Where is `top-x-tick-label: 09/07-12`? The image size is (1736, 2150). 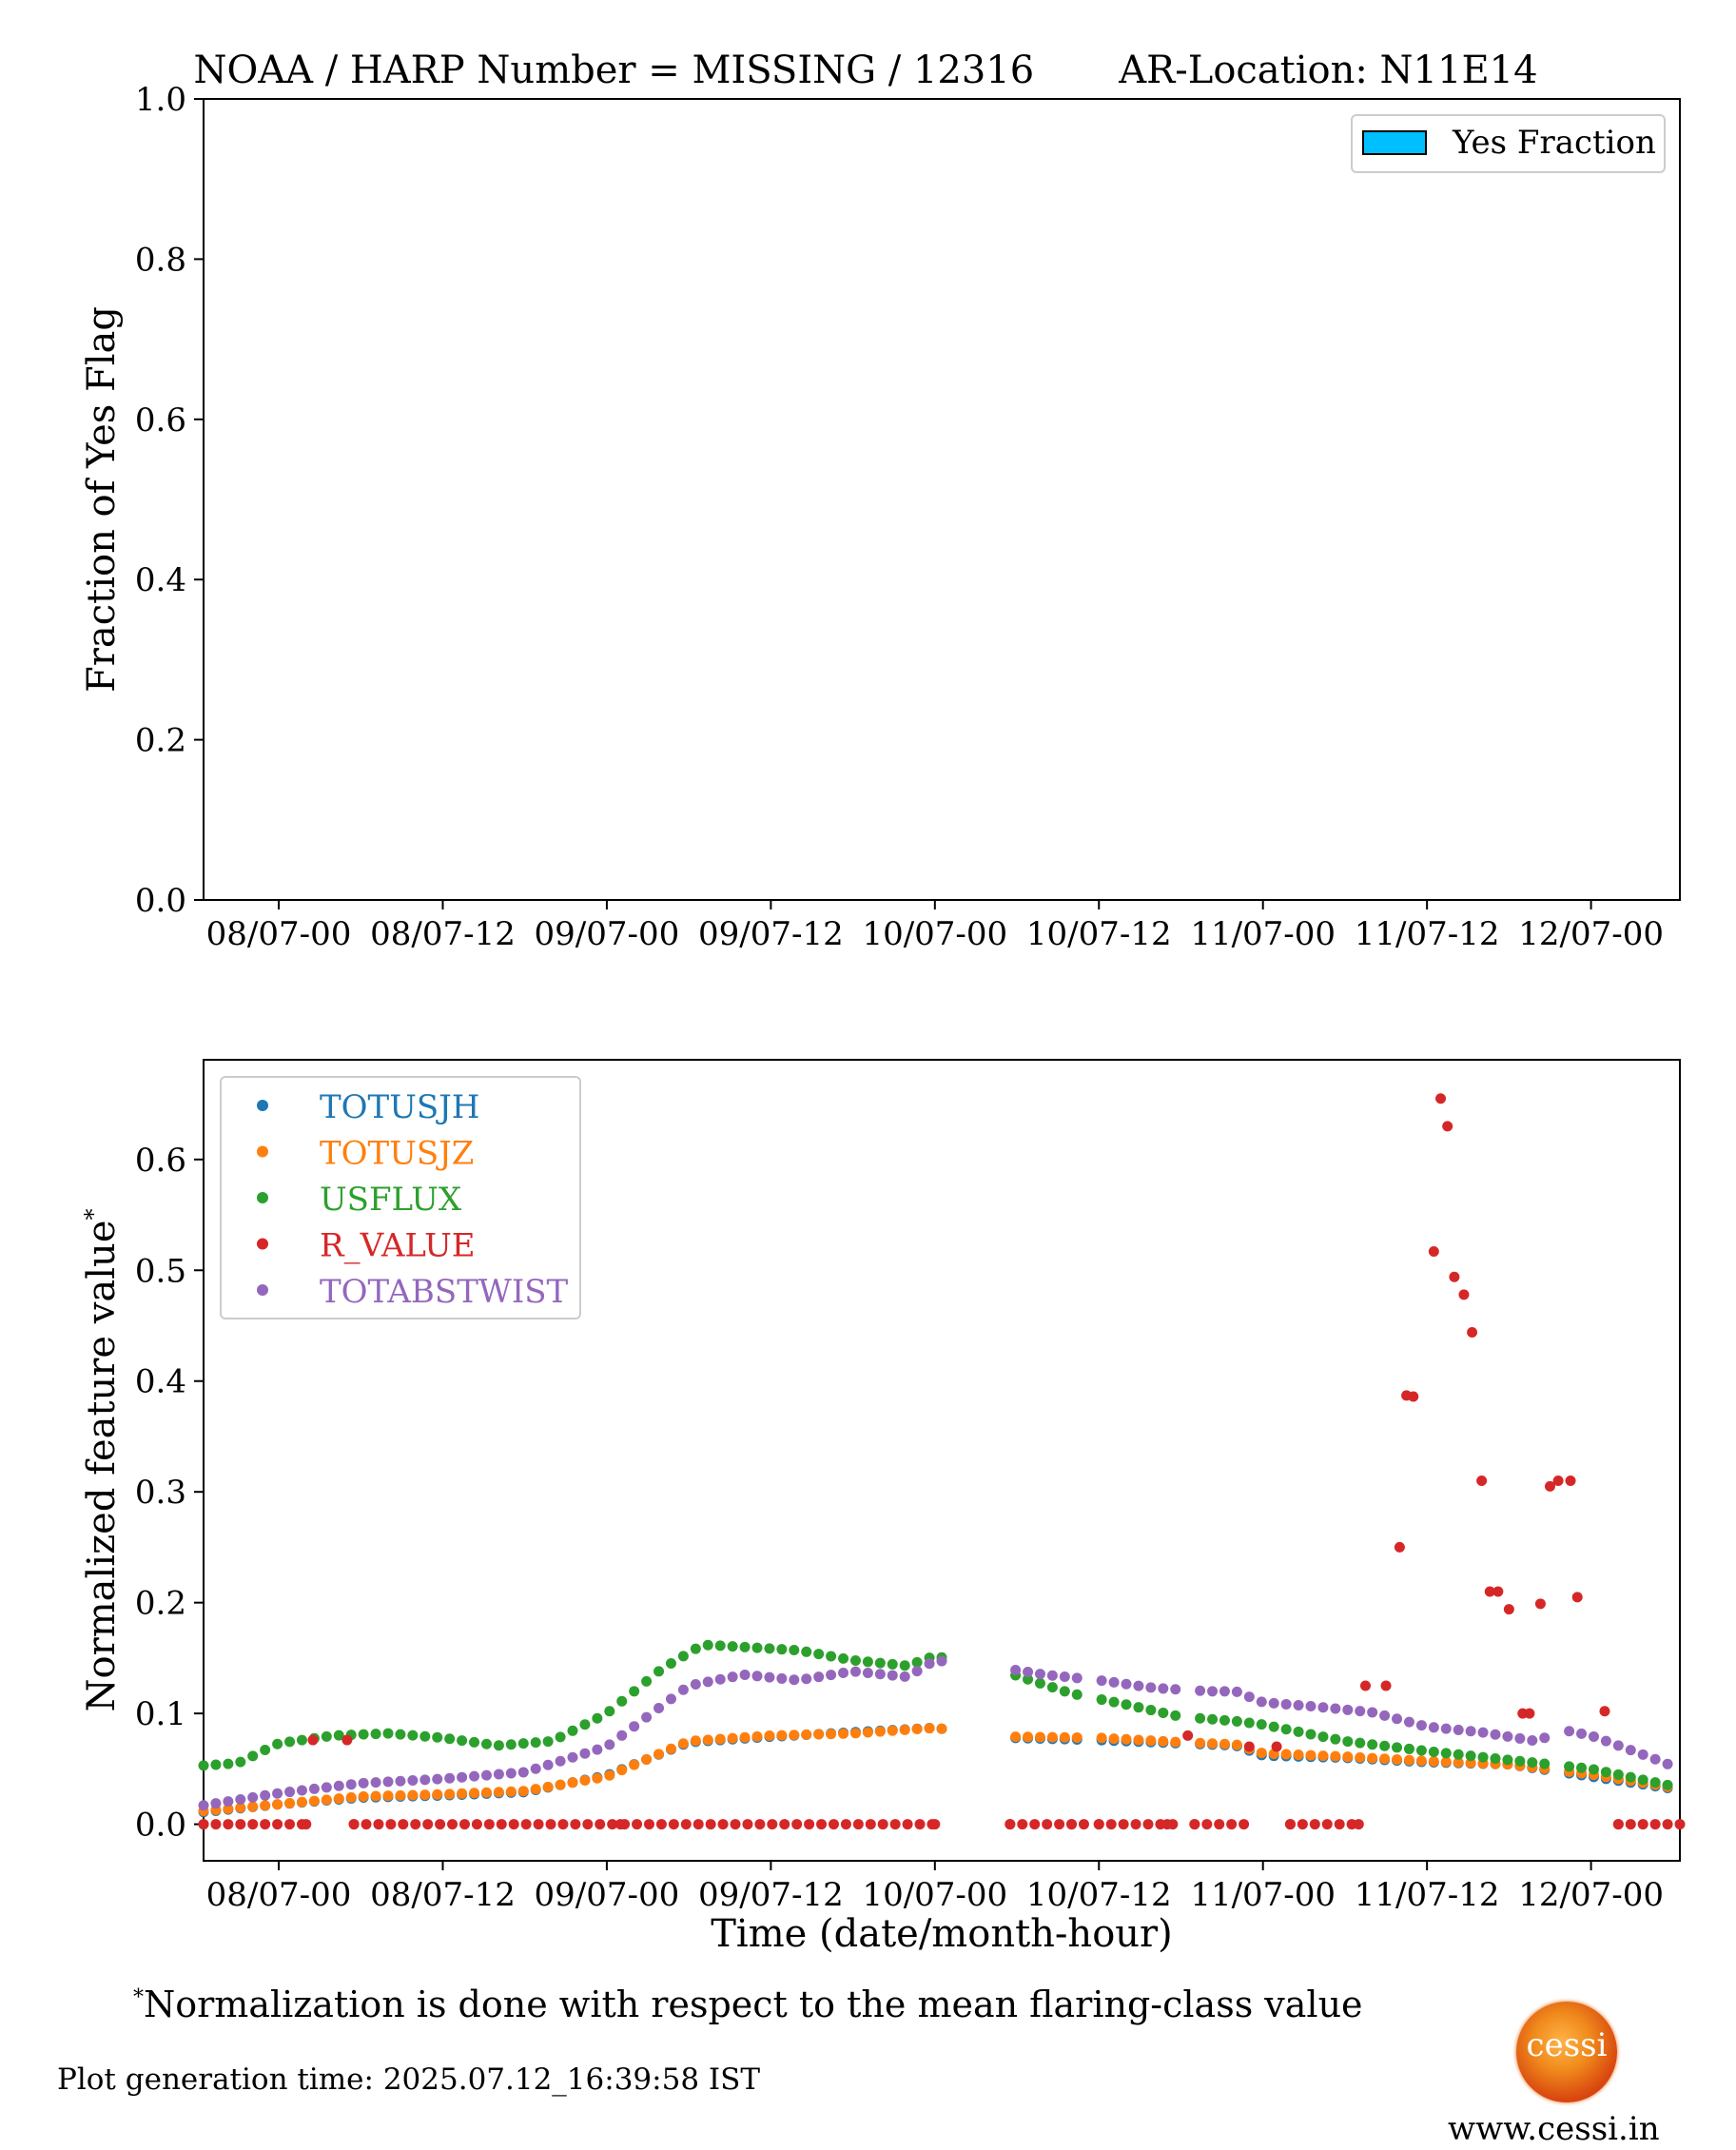
top-x-tick-label: 09/07-12 is located at coordinates (771, 934).